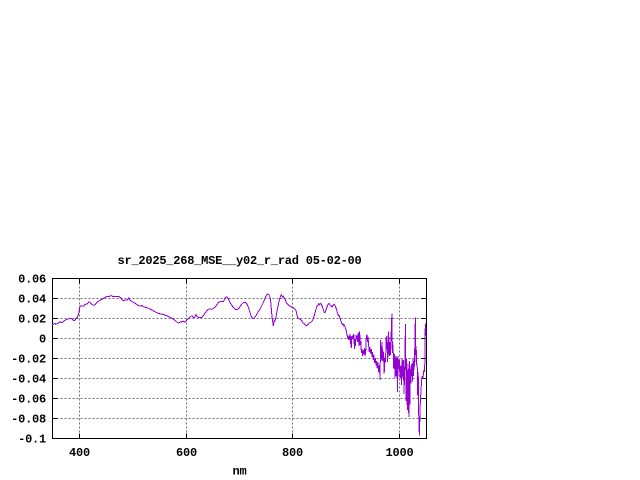 The height and width of the screenshot is (480, 640). I want to click on svg-text: -0.08, so click(28, 420).